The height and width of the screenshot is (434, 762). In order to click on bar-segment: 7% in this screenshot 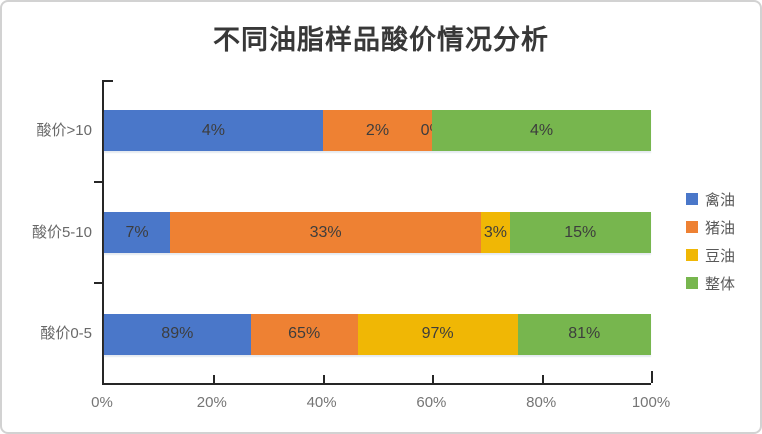, I will do `click(137, 232)`.